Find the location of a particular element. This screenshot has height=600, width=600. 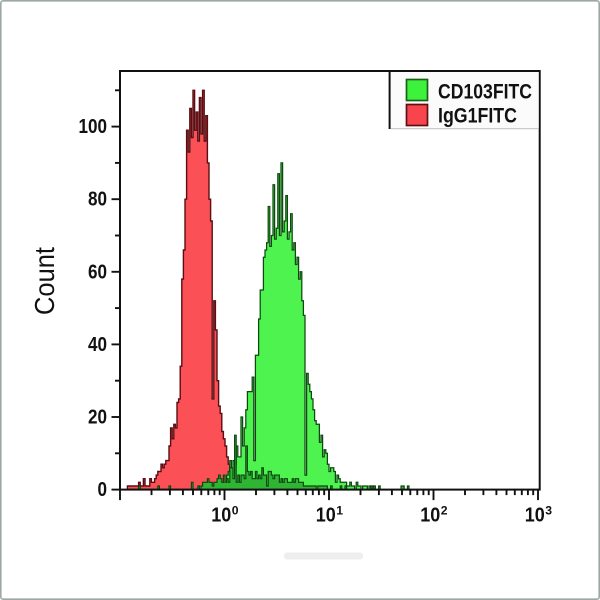

svg-text: 20 is located at coordinates (97, 418).